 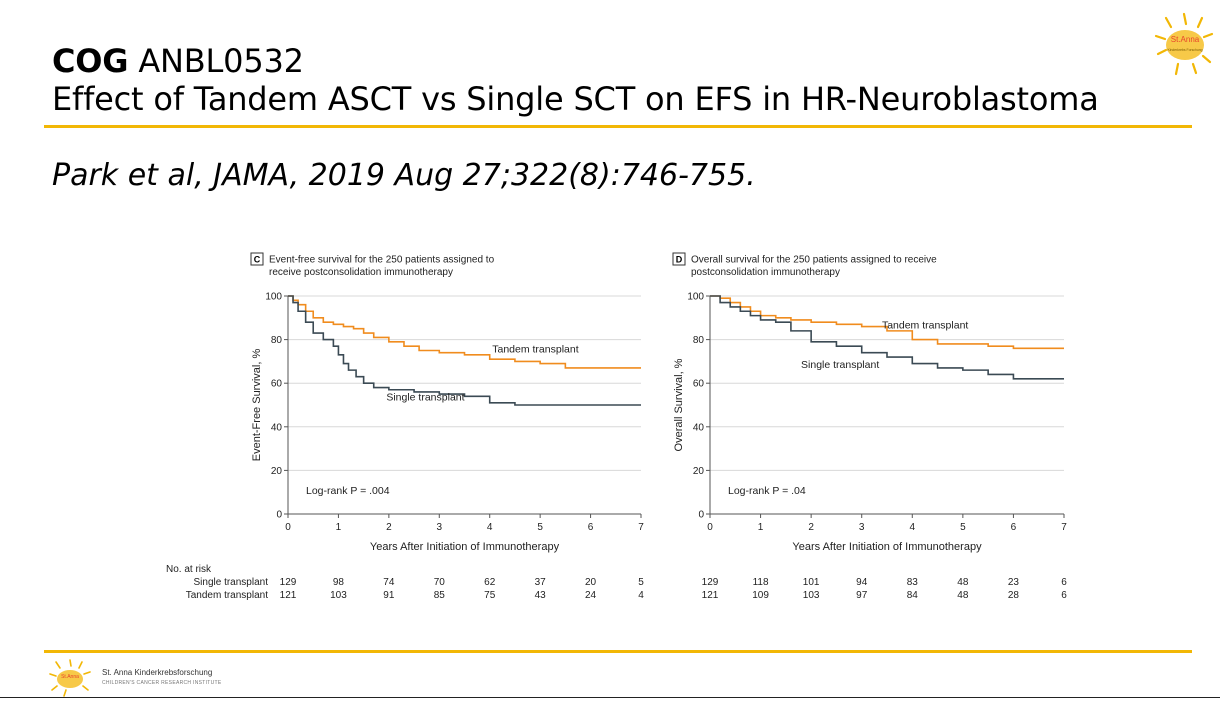 What do you see at coordinates (679, 404) in the screenshot?
I see `y-axis-label: Overall Survival, %` at bounding box center [679, 404].